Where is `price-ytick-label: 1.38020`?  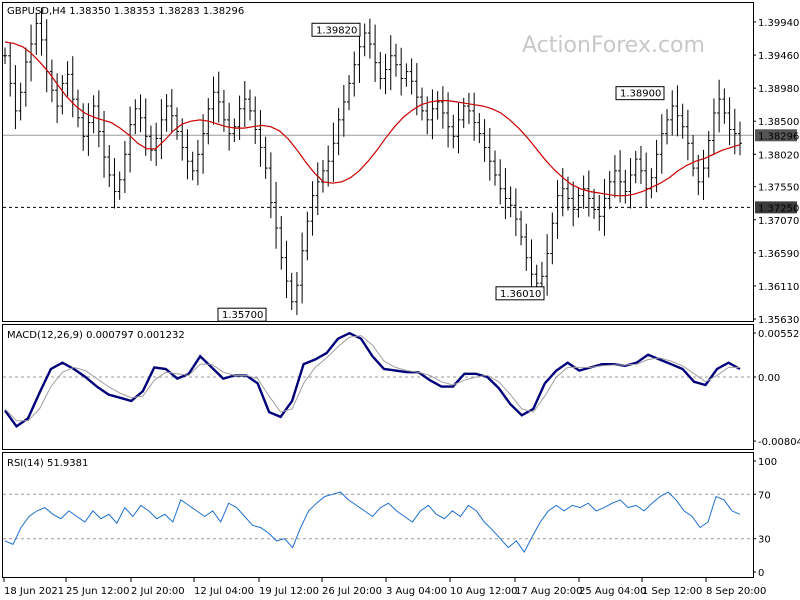
price-ytick-label: 1.38020 is located at coordinates (778, 155).